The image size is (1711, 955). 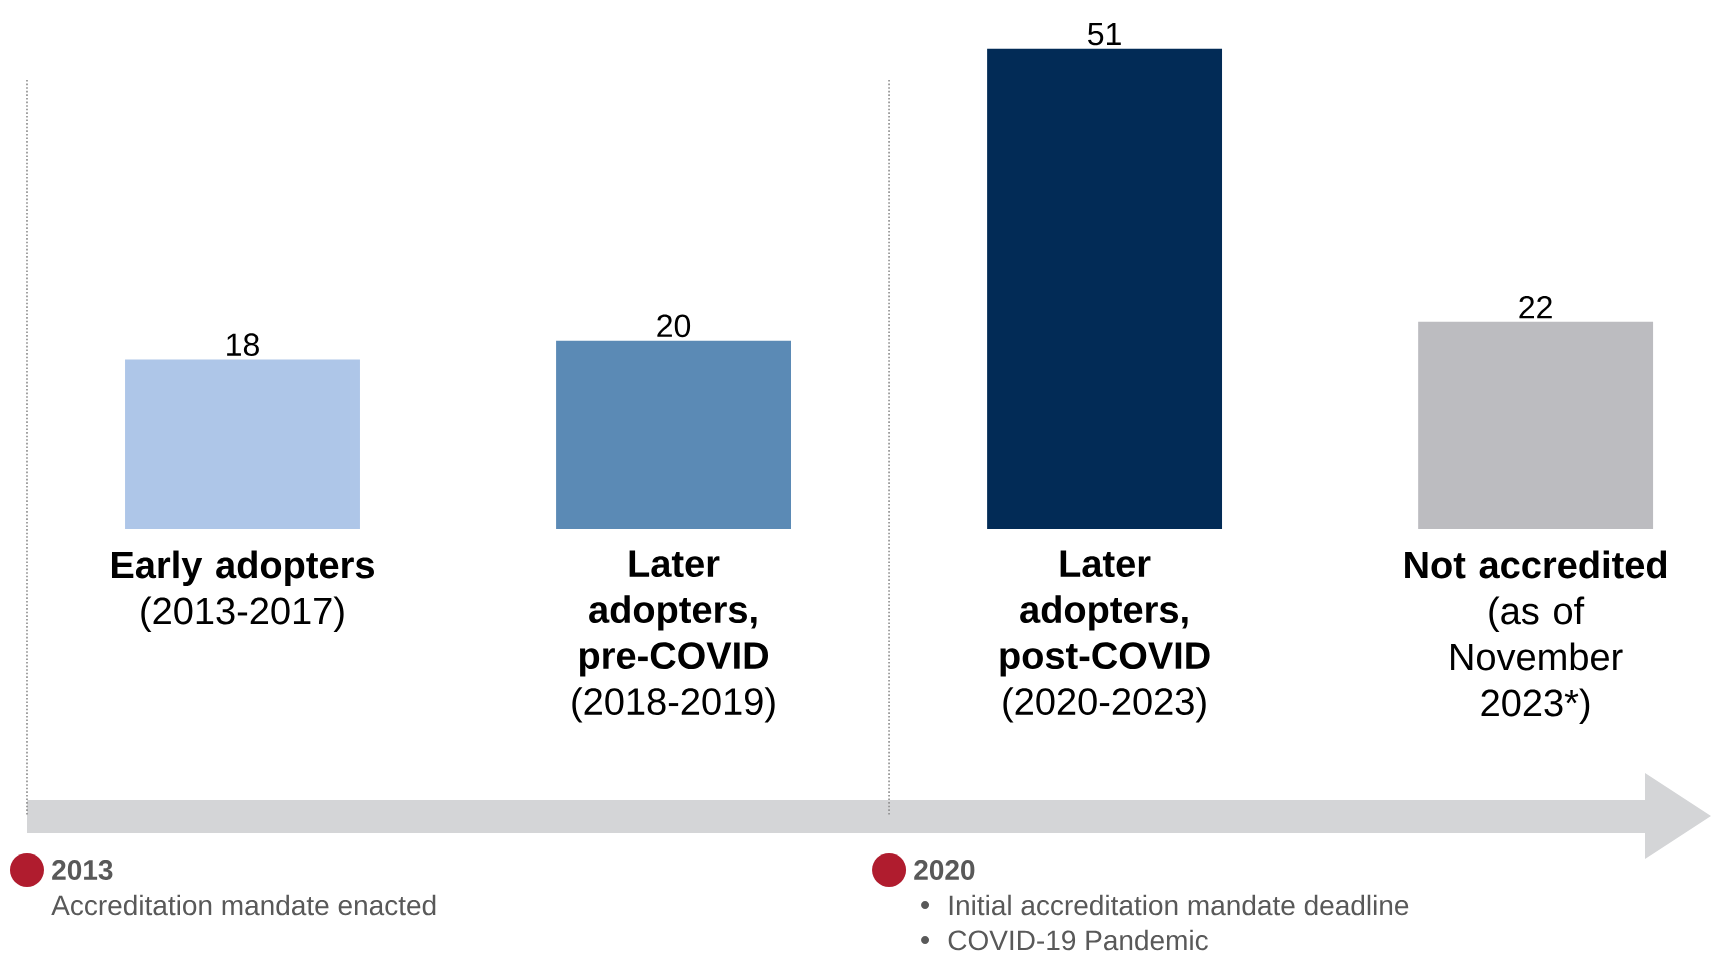 I want to click on data-label: 22, so click(x=1535, y=307).